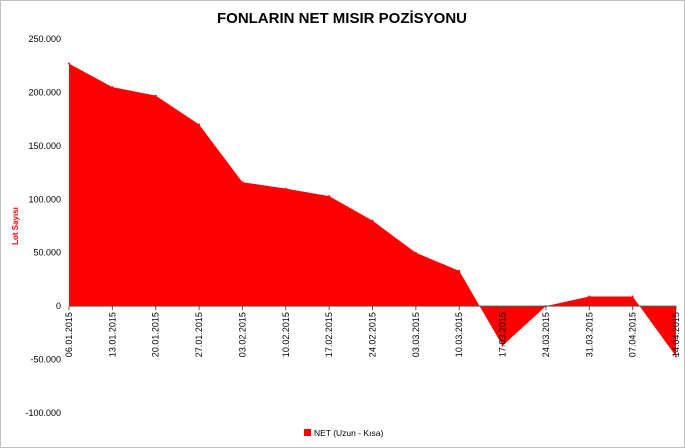 The height and width of the screenshot is (448, 685). I want to click on y-tick-label: -100.000, so click(43, 413).